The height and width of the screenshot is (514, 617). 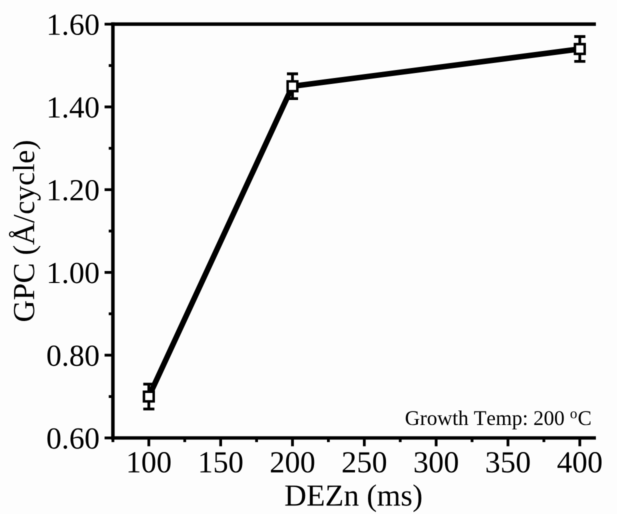 I want to click on x-tick-label: 100, so click(x=149, y=462).